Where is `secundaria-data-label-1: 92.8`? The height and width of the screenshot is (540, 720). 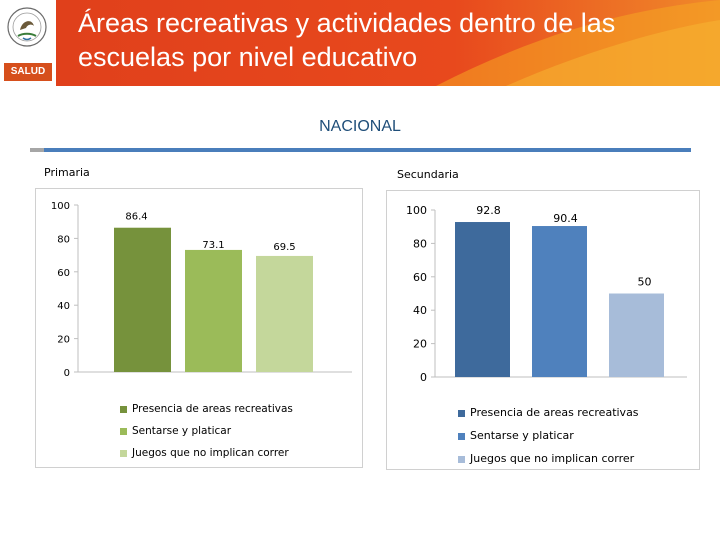 secundaria-data-label-1: 92.8 is located at coordinates (488, 210).